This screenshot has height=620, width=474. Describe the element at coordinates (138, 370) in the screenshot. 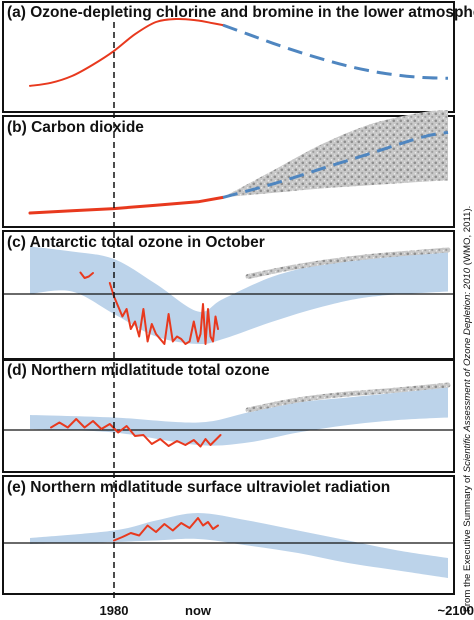

I see `panel-d-title: (d) Northern midlatitude total ozone` at that location.